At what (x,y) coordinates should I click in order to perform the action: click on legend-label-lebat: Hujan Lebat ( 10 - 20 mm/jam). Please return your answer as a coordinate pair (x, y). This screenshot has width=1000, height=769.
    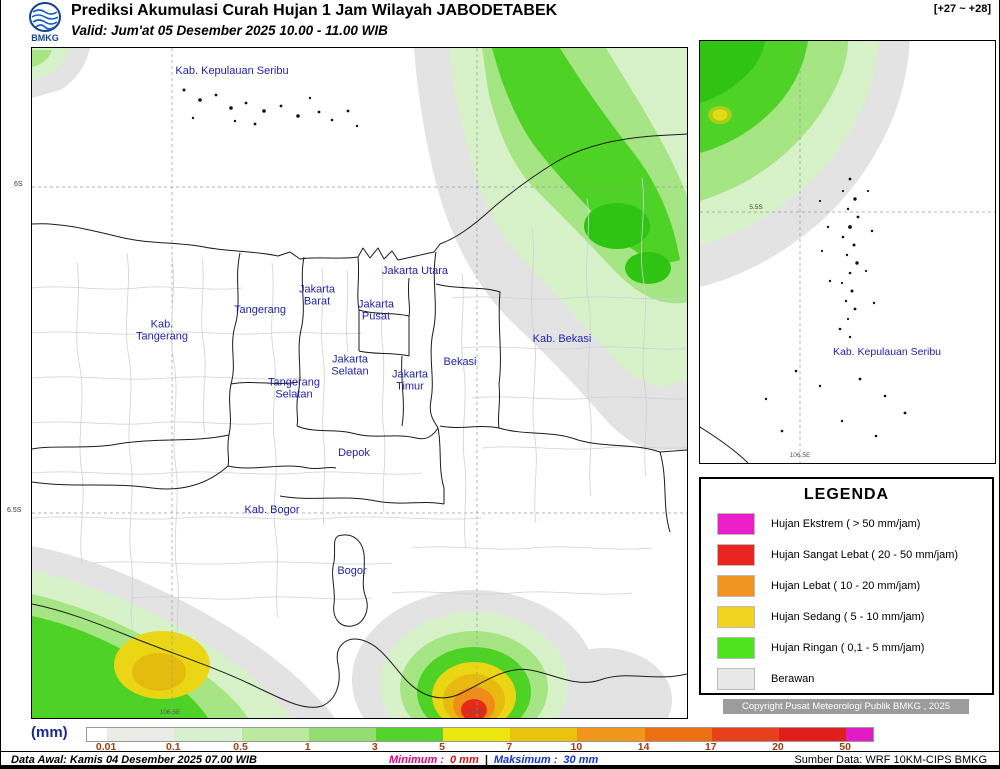
    Looking at the image, I should click on (846, 586).